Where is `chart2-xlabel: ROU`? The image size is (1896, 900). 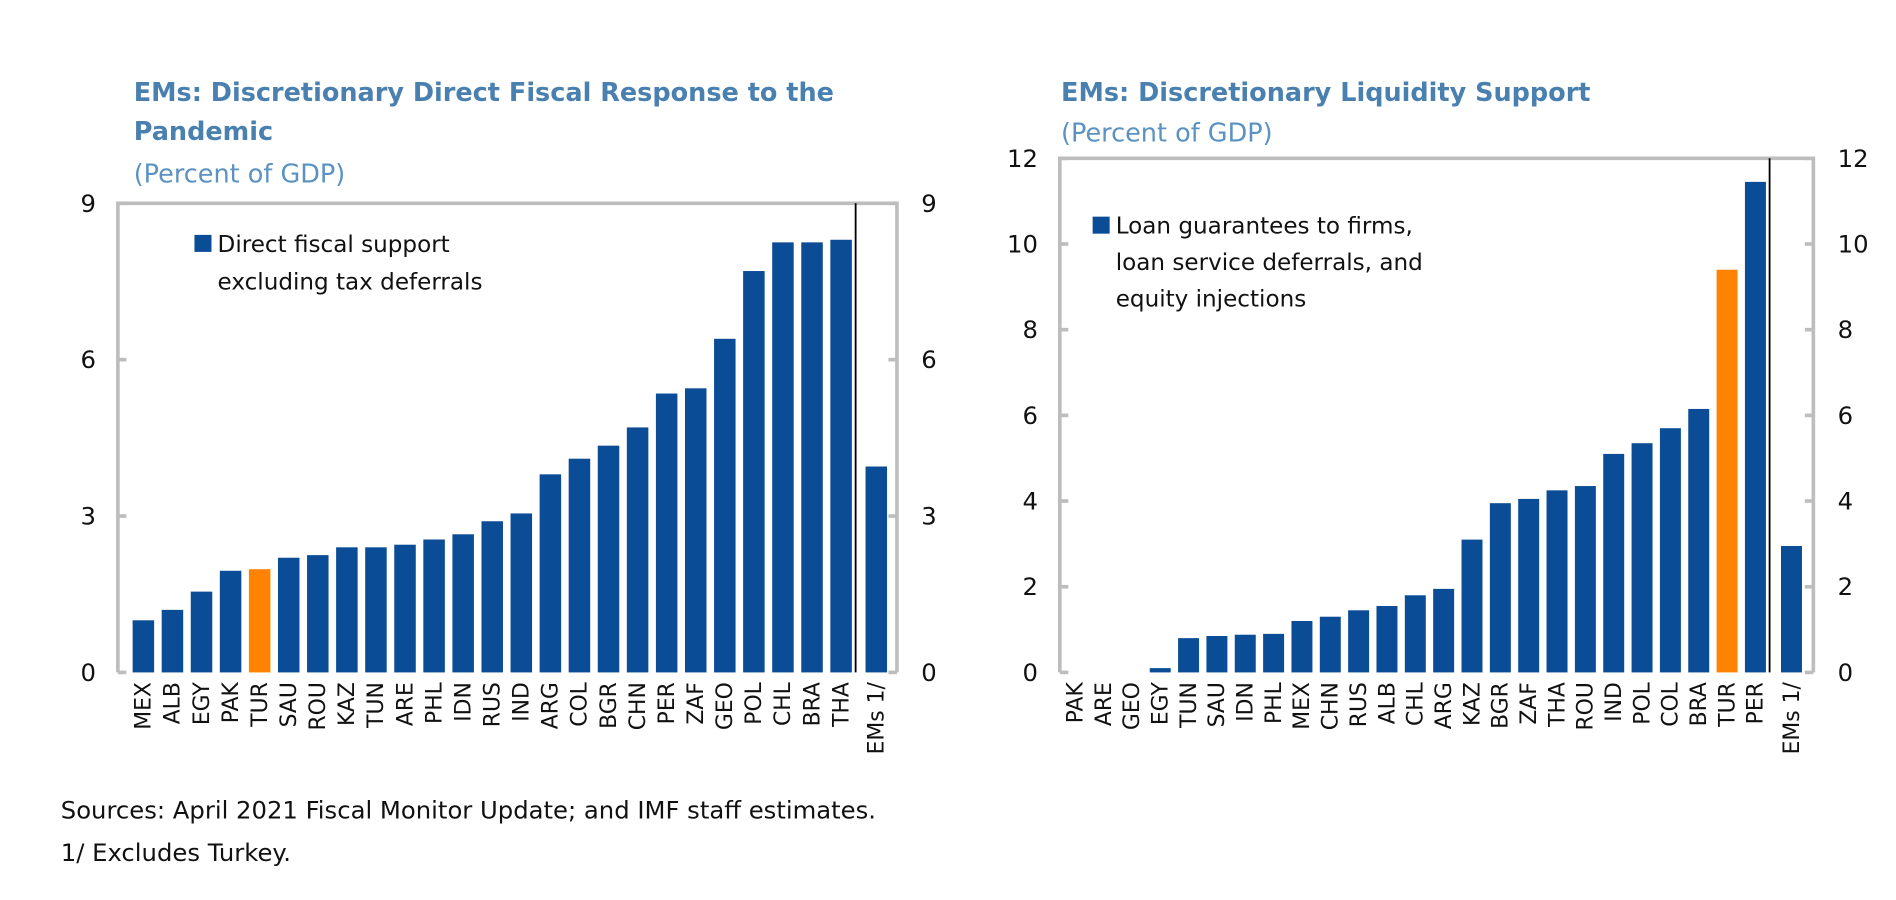 chart2-xlabel: ROU is located at coordinates (1586, 706).